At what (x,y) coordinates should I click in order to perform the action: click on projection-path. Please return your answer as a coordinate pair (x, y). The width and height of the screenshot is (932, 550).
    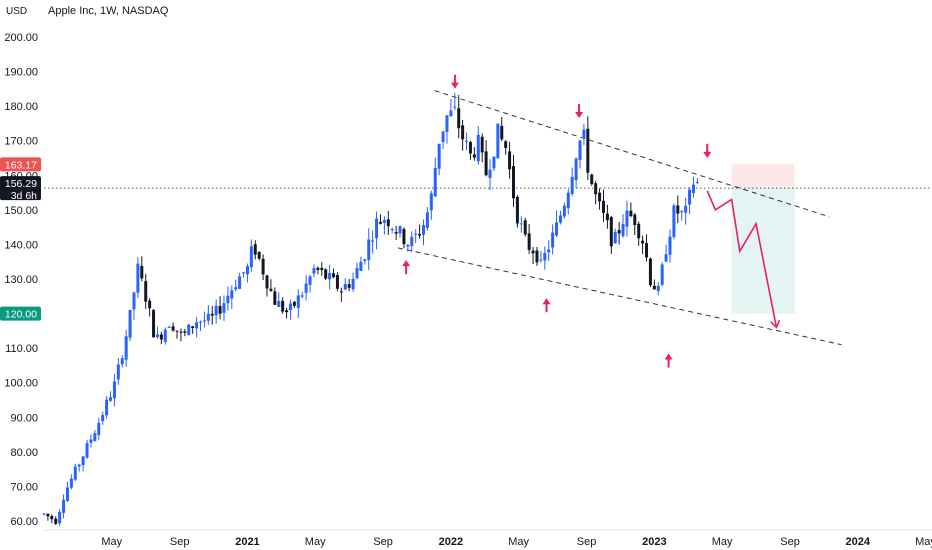
    Looking at the image, I should click on (742, 259).